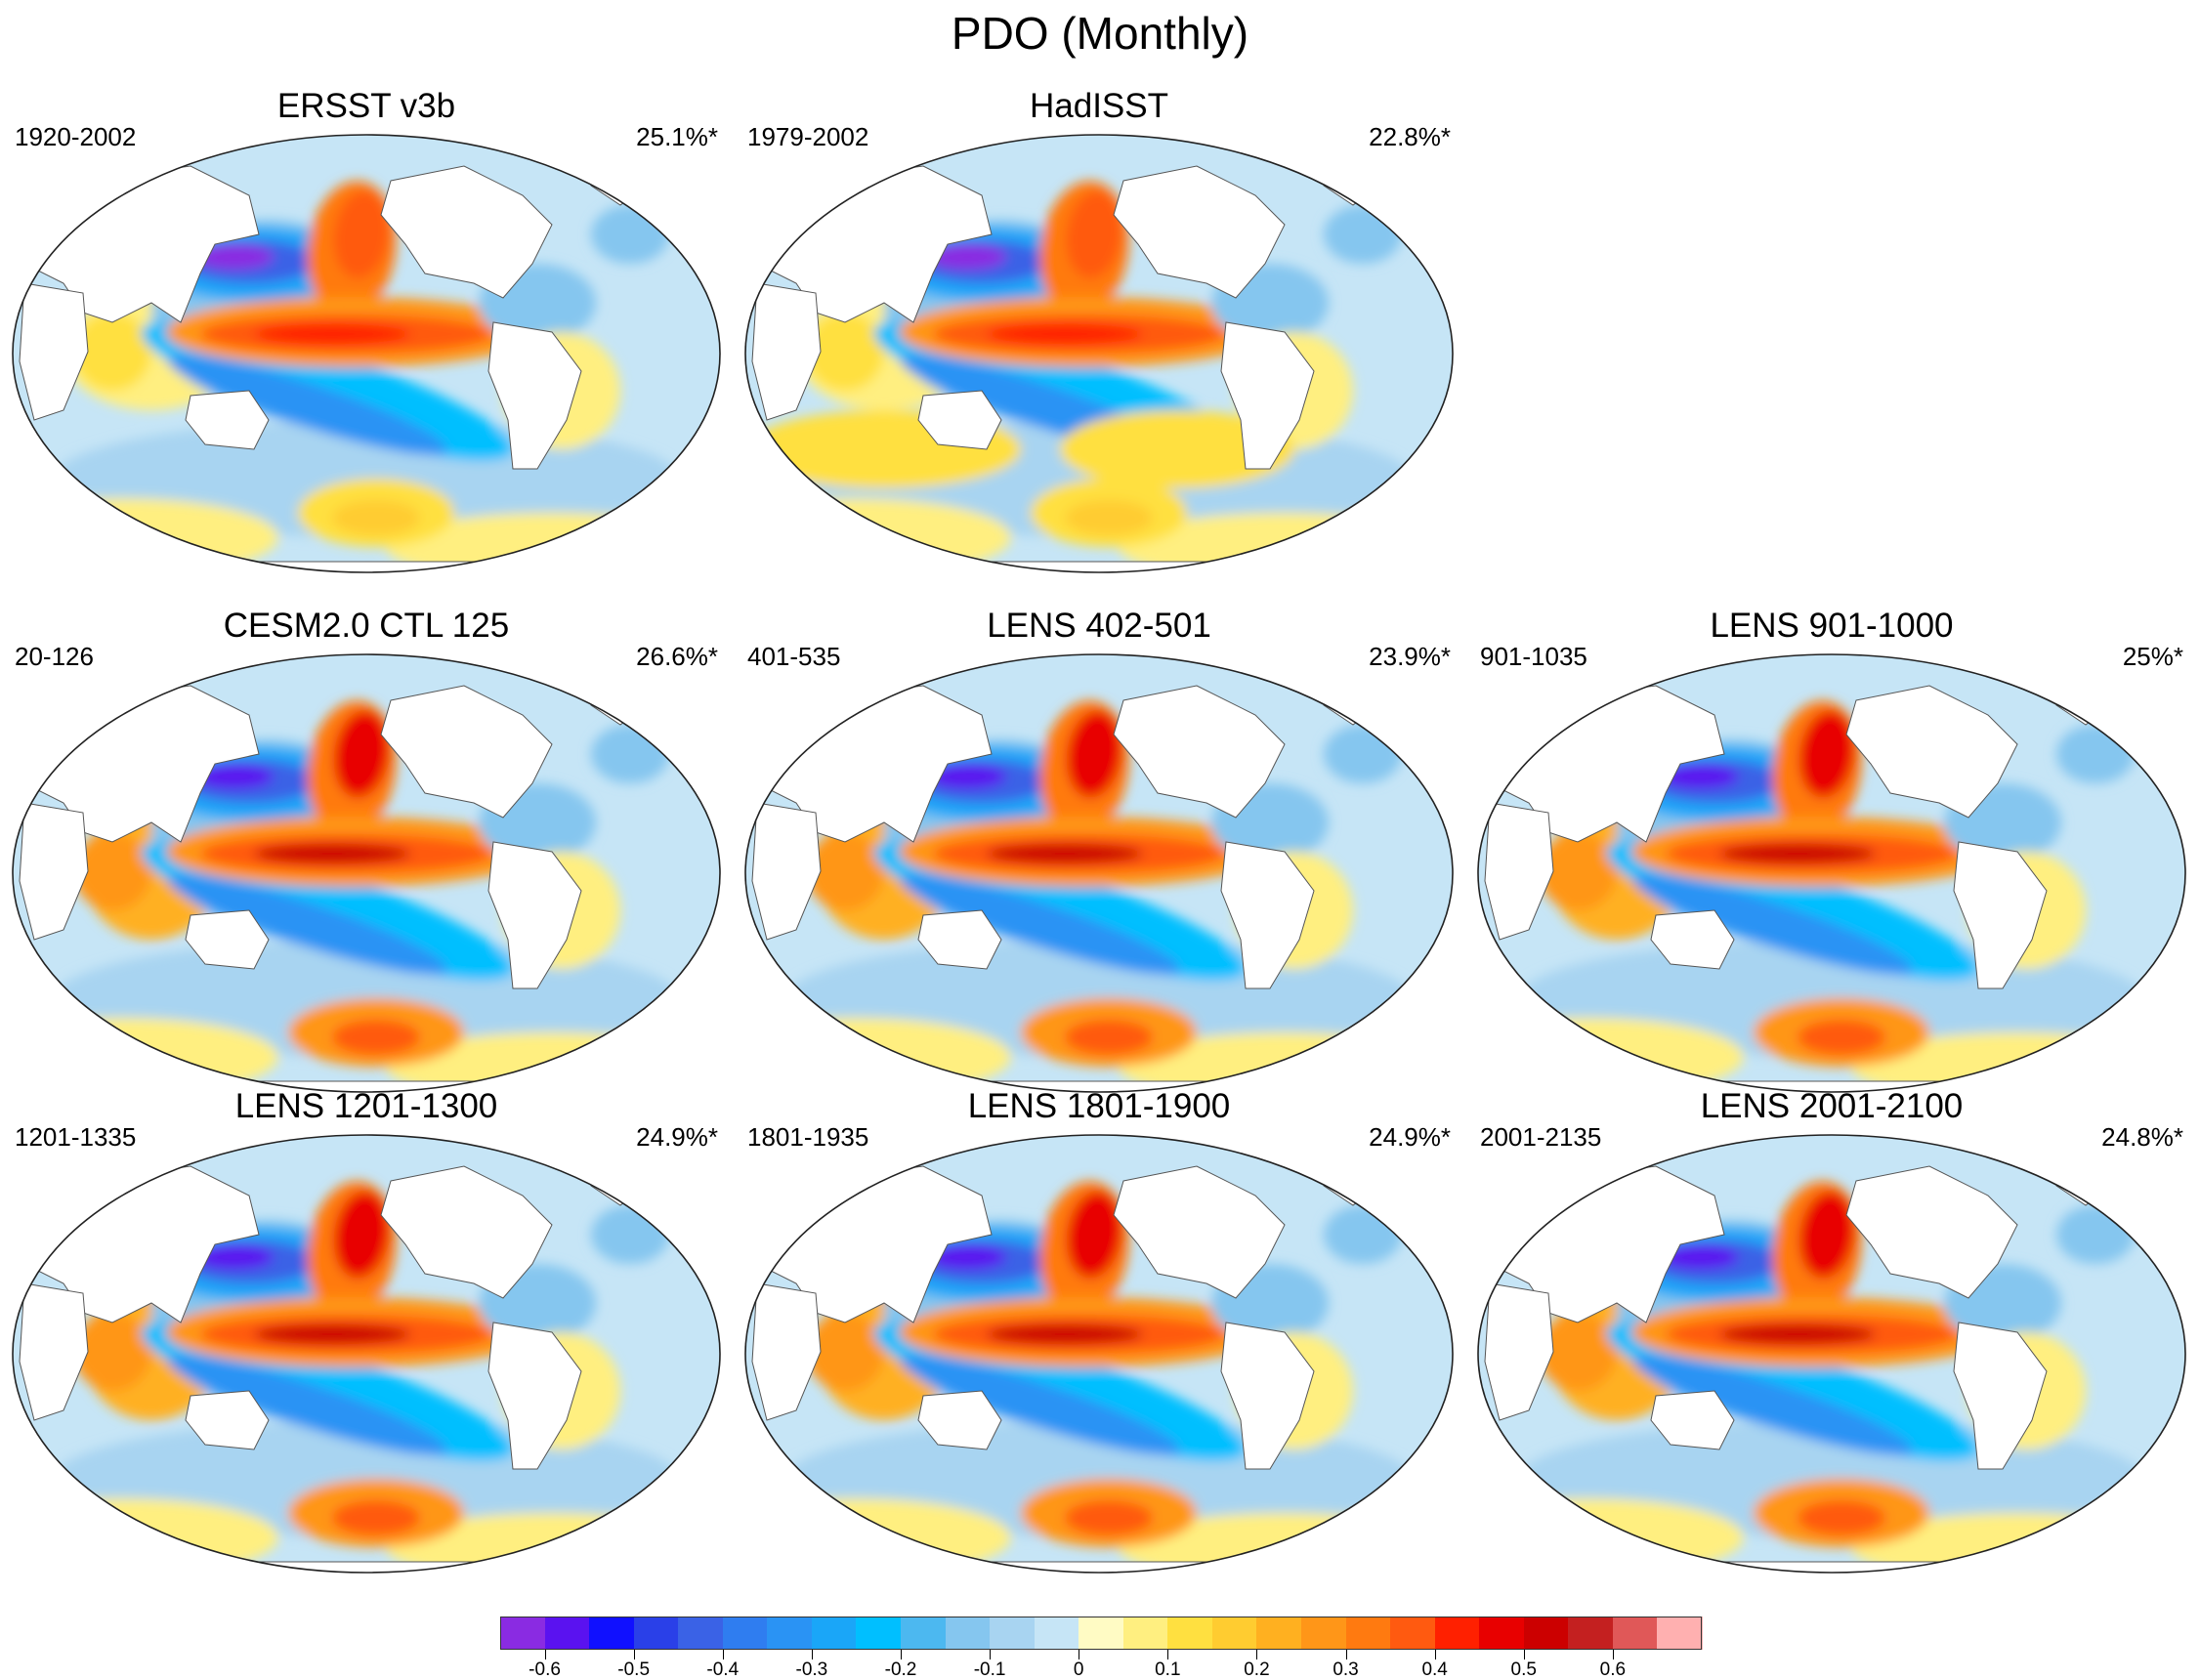 The width and height of the screenshot is (2200, 1680). Describe the element at coordinates (1434, 1669) in the screenshot. I see `colorbar-tick-label: 0.4` at that location.